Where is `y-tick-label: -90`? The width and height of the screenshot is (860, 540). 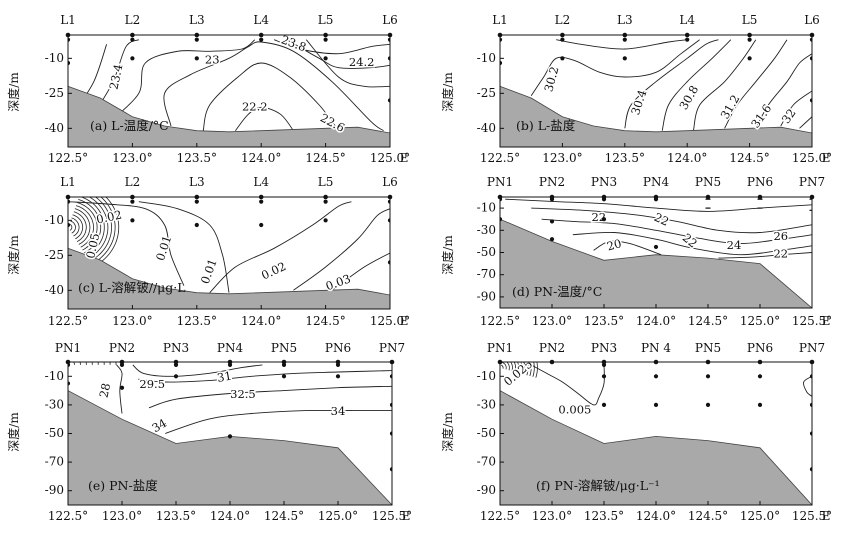 y-tick-label: -90 is located at coordinates (54, 490).